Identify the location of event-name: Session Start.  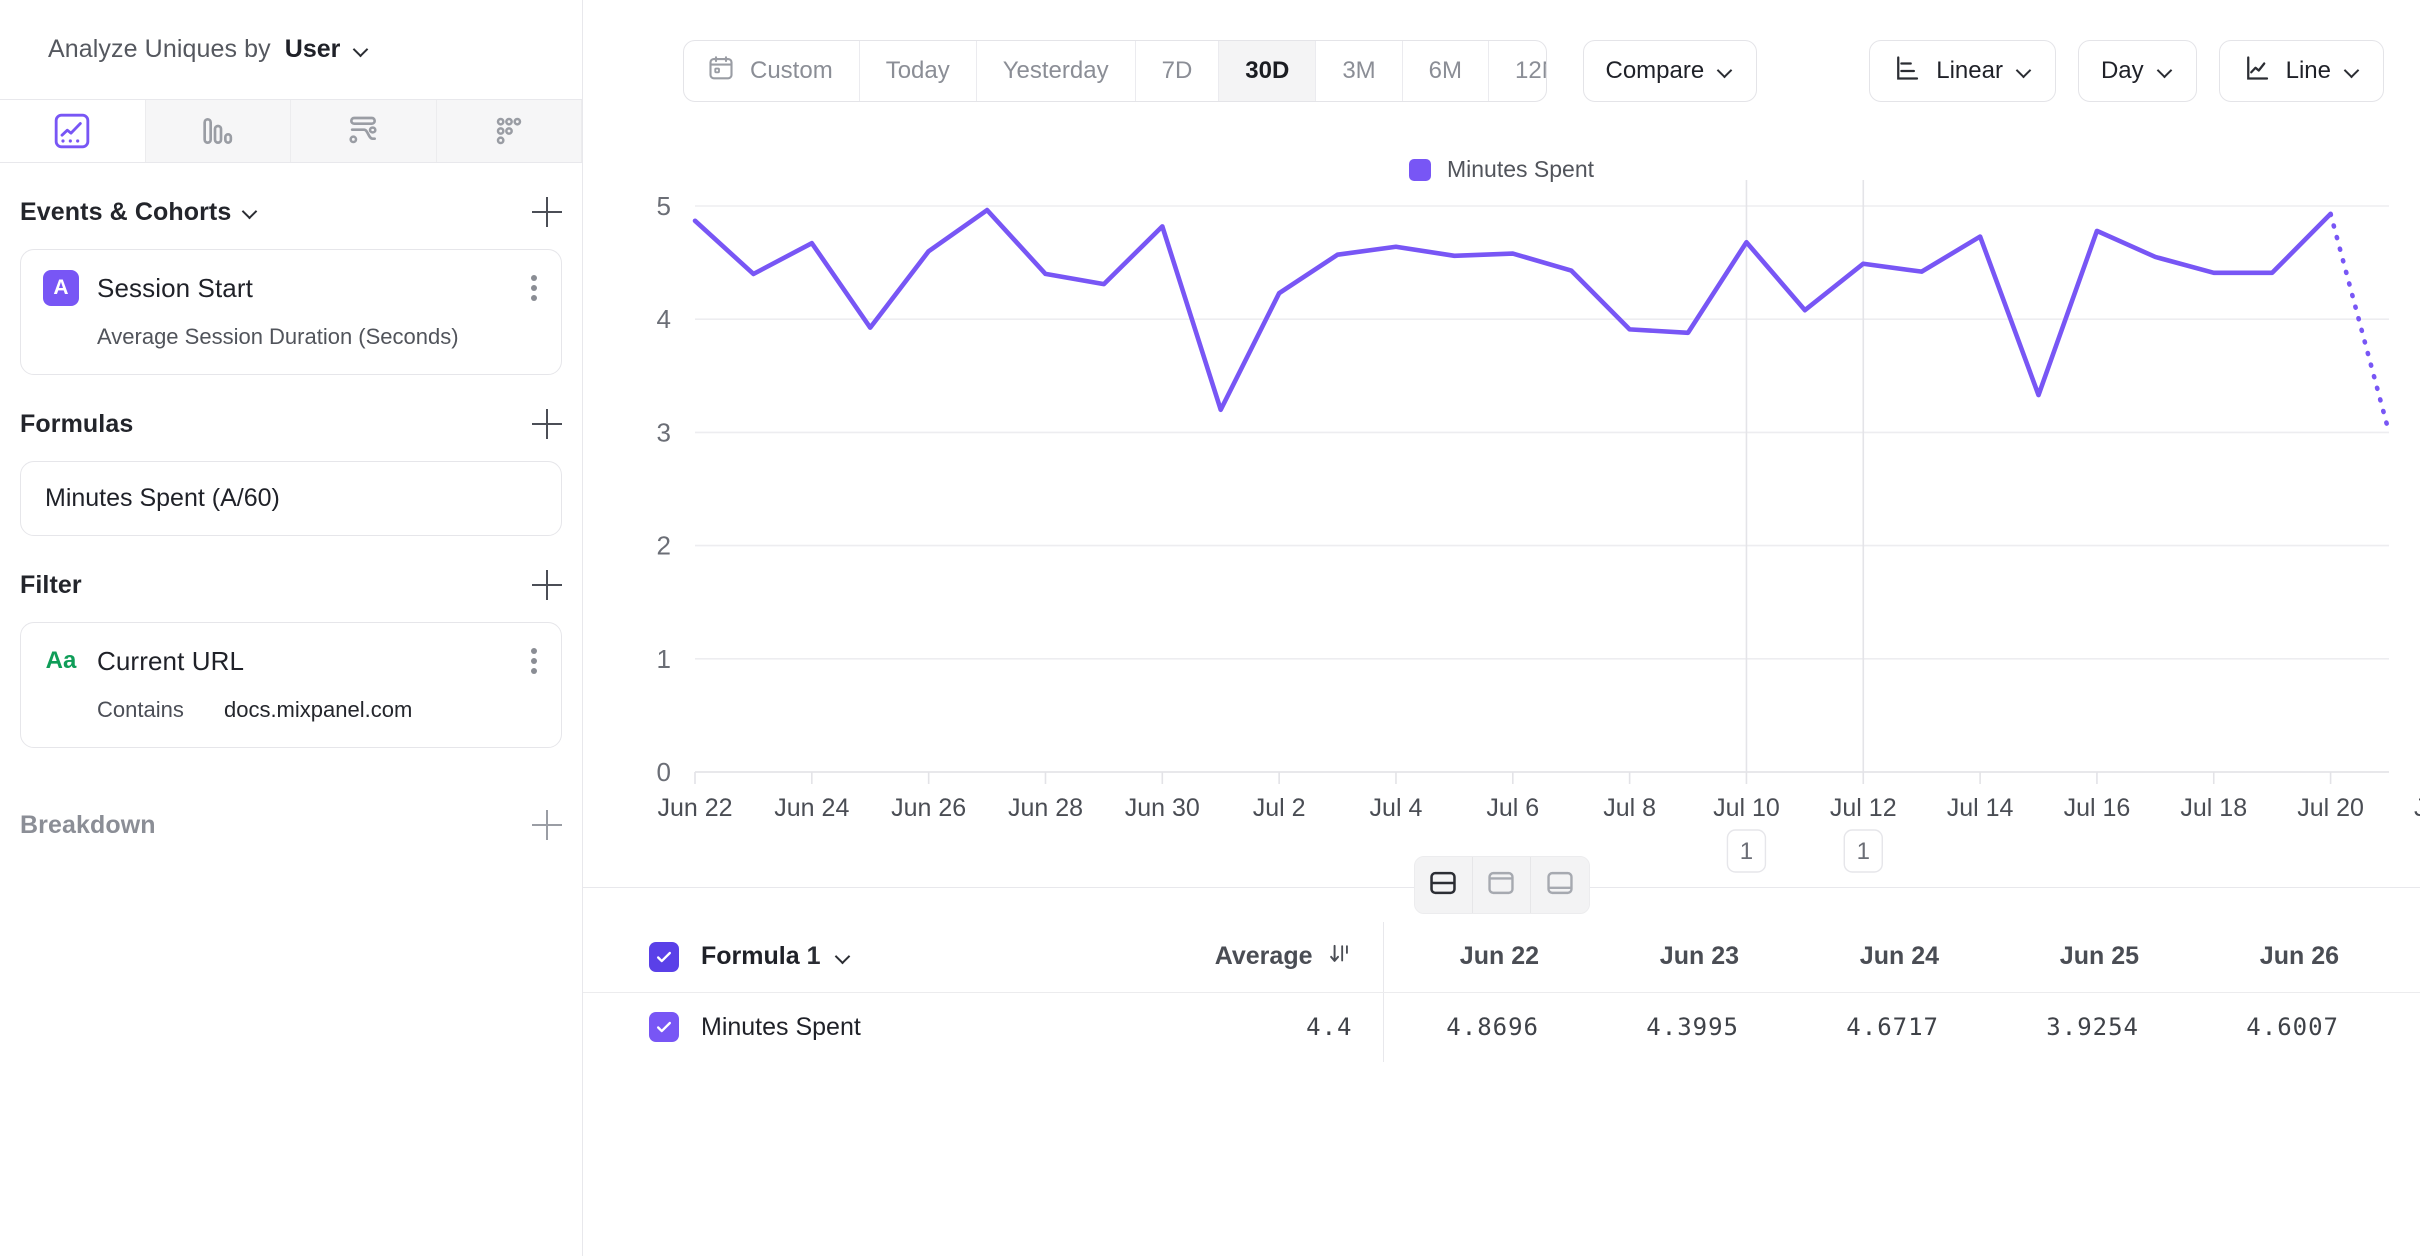
(175, 287).